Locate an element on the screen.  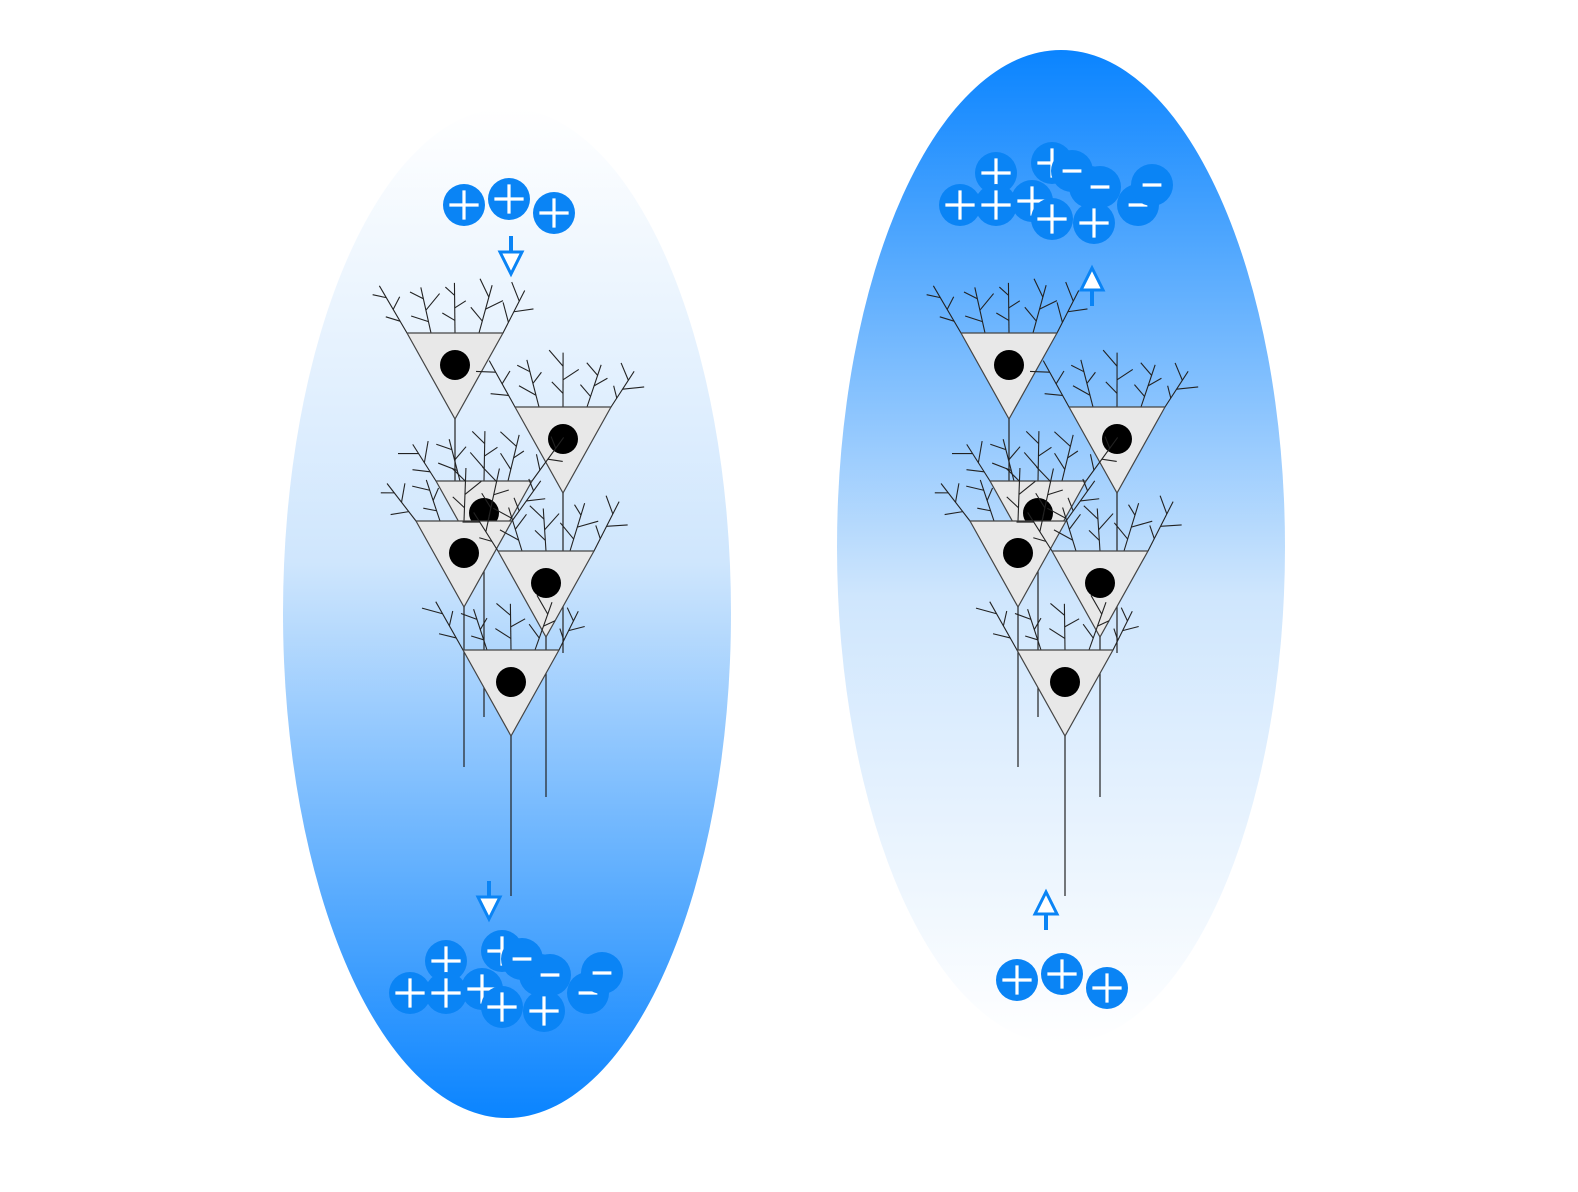
right-neuron-cluster is located at coordinates (1062, 587).